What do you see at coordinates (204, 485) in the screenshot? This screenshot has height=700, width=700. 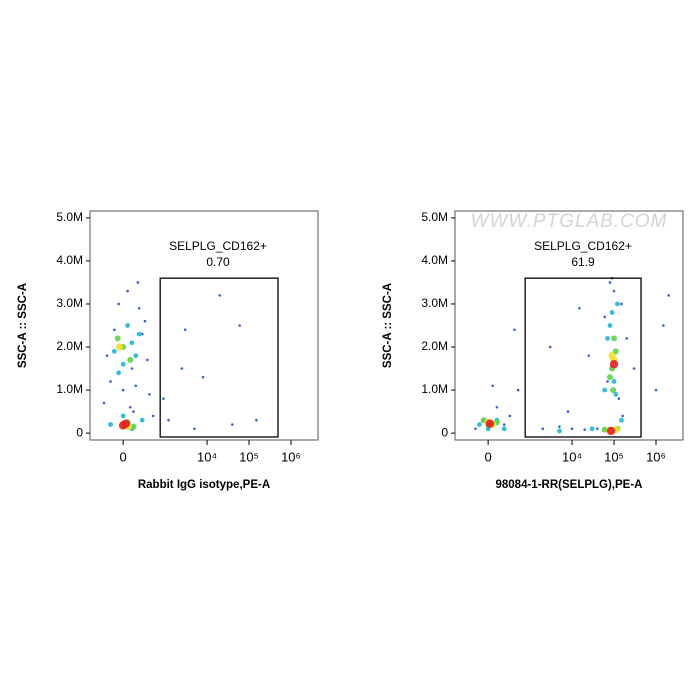 I see `x-axis-title: Rabbit IgG isotype,PE-A` at bounding box center [204, 485].